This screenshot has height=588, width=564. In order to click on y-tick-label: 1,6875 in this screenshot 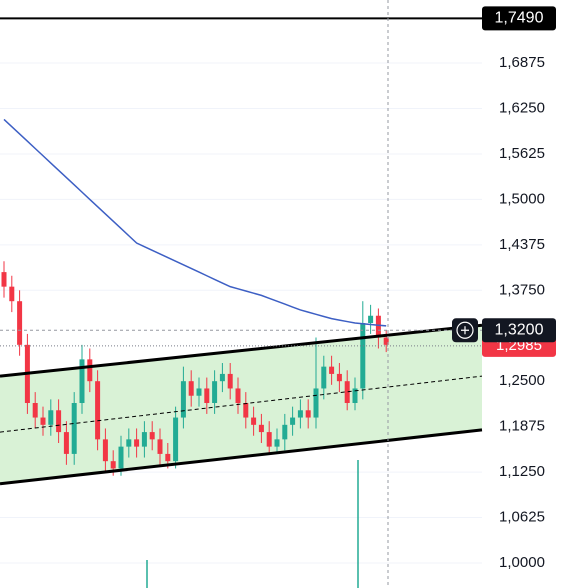, I will do `click(522, 62)`.